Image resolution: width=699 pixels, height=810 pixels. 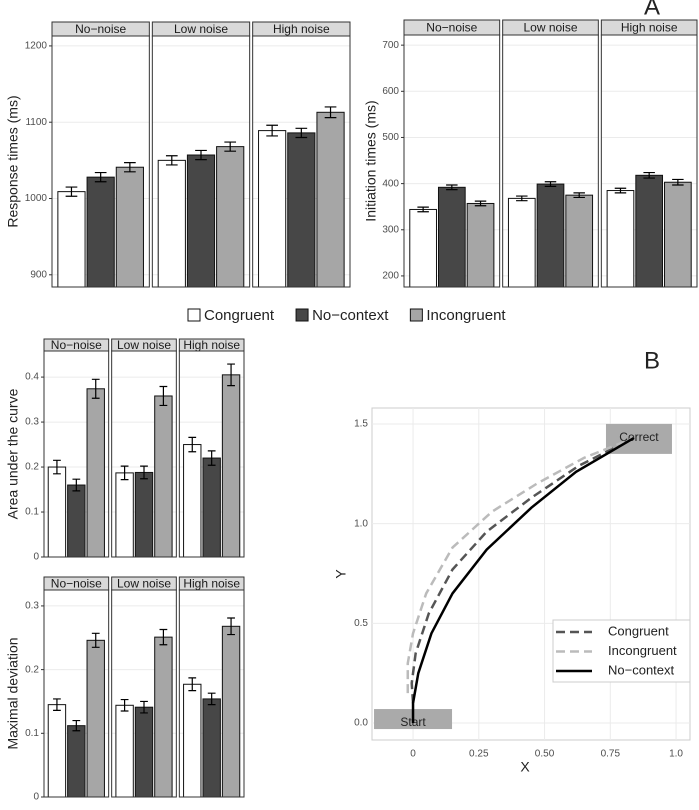 I want to click on y-axis-title: Maximal deviation, so click(x=13, y=693).